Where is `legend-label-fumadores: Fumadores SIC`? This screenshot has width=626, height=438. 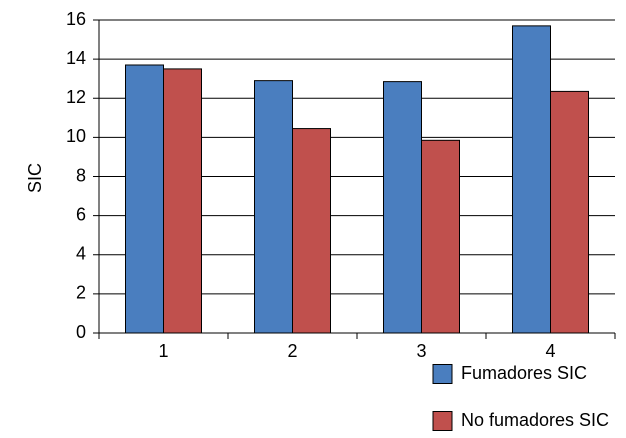 legend-label-fumadores: Fumadores SIC is located at coordinates (524, 373).